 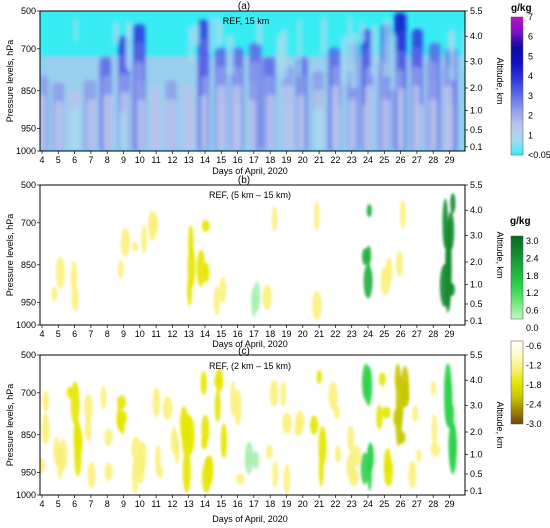 What do you see at coordinates (28, 393) in the screenshot?
I see `y-tick-label: 700` at bounding box center [28, 393].